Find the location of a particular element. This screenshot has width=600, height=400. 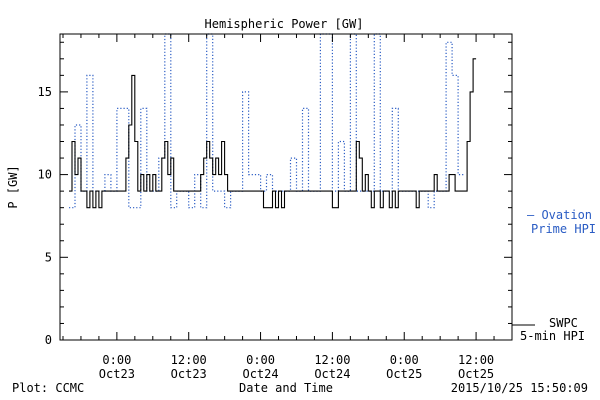

legend-swpc-label-line1: SWPC is located at coordinates (563, 323).